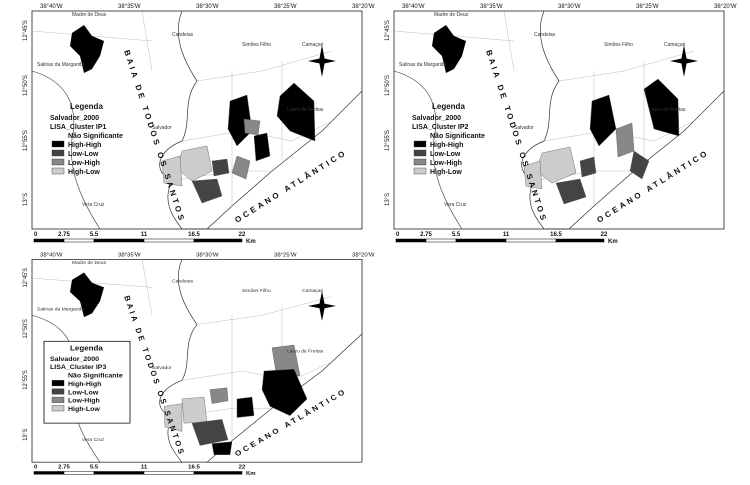 The width and height of the screenshot is (750, 485). What do you see at coordinates (162, 128) in the screenshot?
I see `place-label: Salvador` at bounding box center [162, 128].